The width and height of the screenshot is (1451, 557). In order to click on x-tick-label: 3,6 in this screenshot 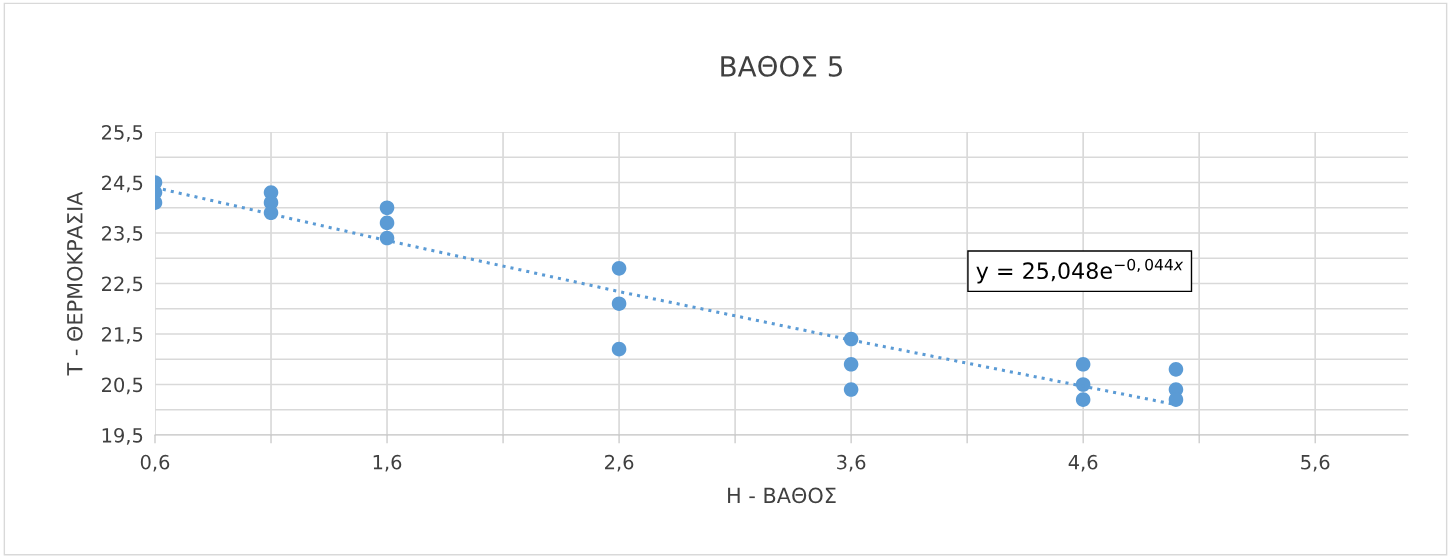, I will do `click(851, 463)`.